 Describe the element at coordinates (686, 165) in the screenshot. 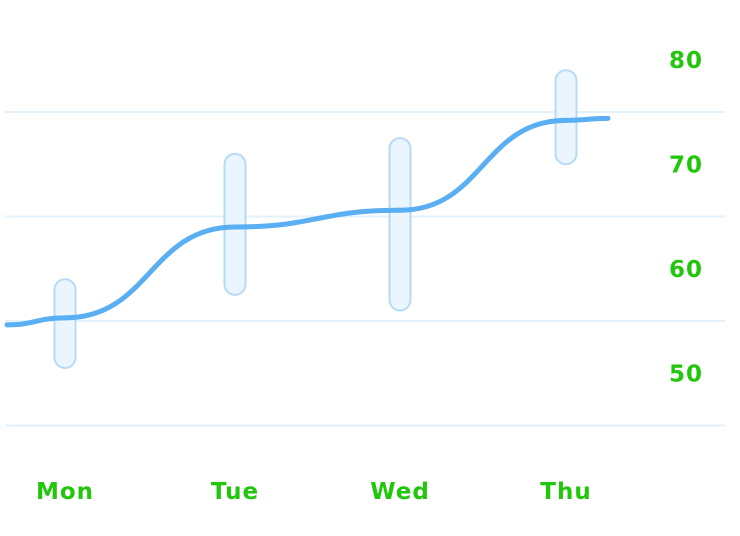

I see `y-tick-label-70: 70` at that location.